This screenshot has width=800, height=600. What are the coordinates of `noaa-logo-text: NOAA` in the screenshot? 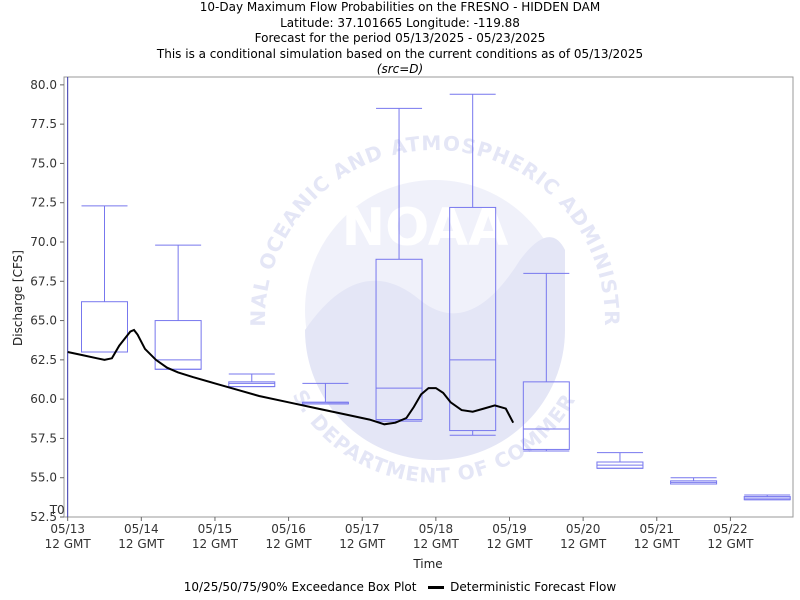 It's located at (425, 228).